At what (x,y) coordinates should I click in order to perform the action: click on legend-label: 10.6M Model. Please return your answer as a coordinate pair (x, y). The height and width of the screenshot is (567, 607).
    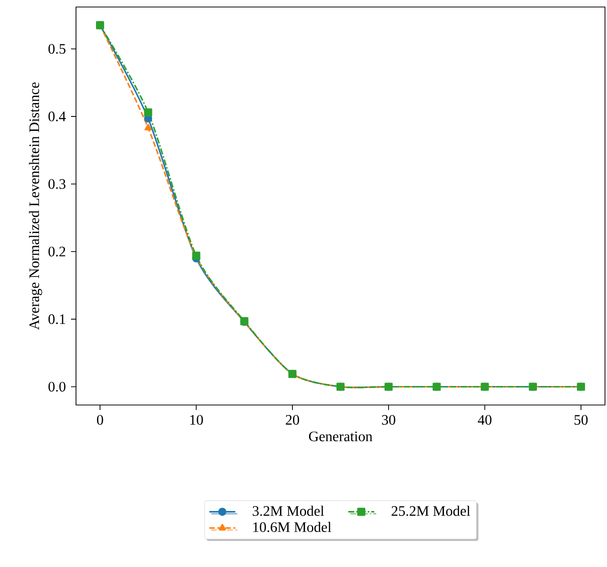
    Looking at the image, I should click on (292, 527).